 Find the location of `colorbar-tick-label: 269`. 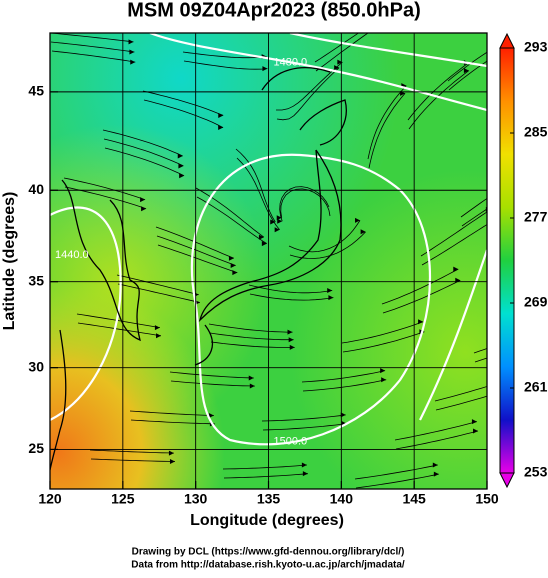

colorbar-tick-label: 269 is located at coordinates (536, 302).